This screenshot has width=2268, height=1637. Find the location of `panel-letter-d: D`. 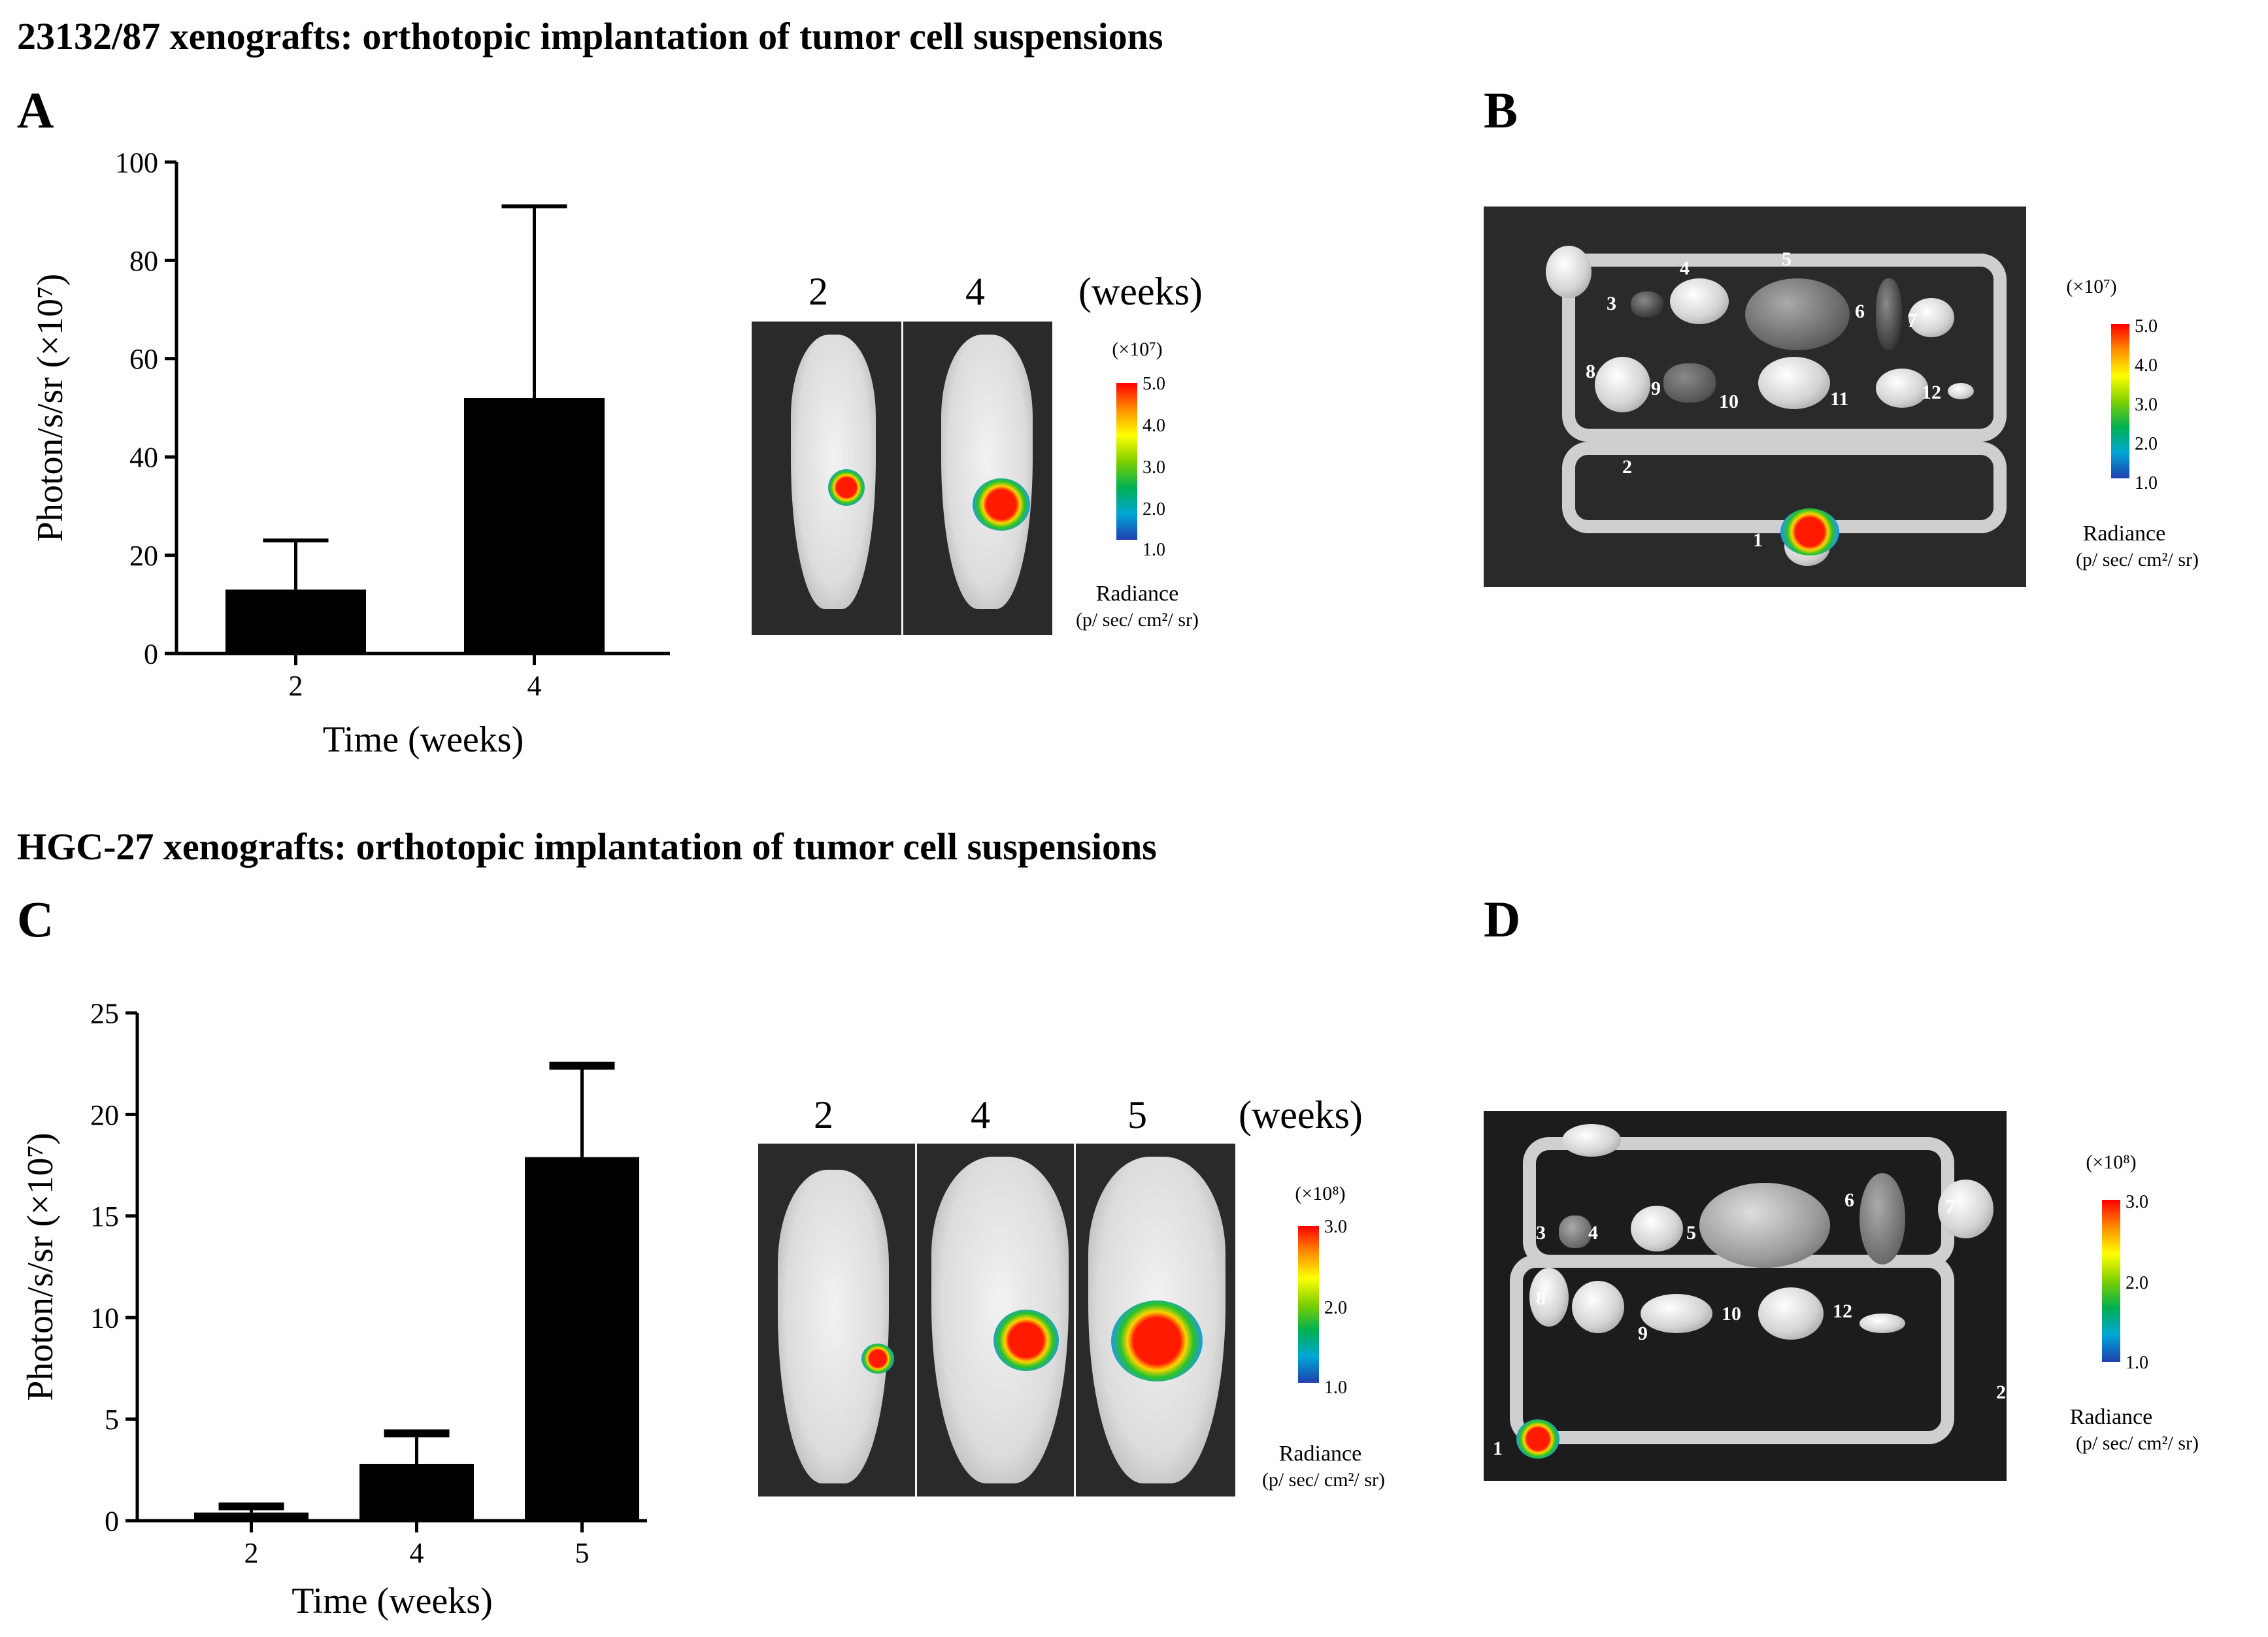

panel-letter-d: D is located at coordinates (1502, 919).